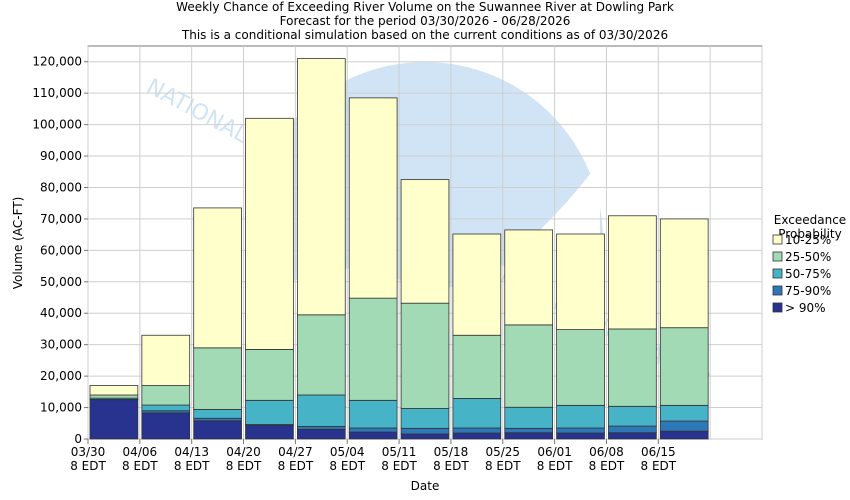 The height and width of the screenshot is (500, 850). Describe the element at coordinates (658, 452) in the screenshot. I see `x-tick-label-date: 06/15` at that location.